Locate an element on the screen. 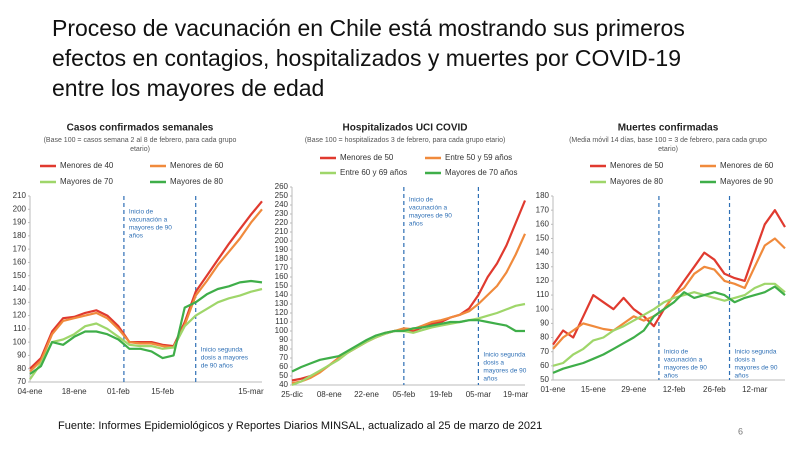 This screenshot has height=453, width=800. x-tick-label: 15-ene is located at coordinates (593, 389).